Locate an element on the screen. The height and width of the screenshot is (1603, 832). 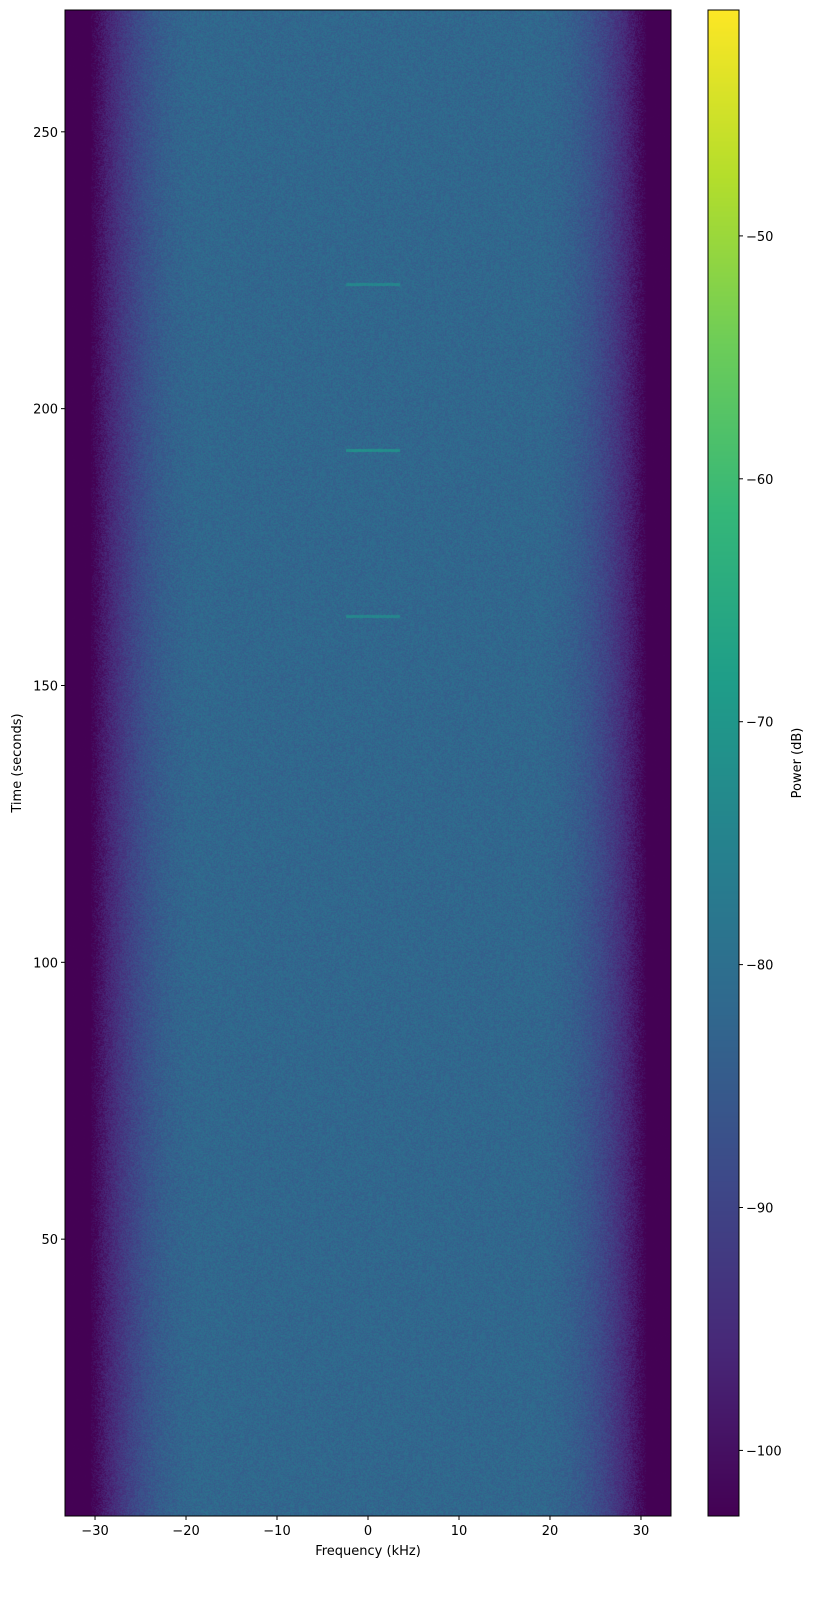
colorbar is located at coordinates (723, 763).